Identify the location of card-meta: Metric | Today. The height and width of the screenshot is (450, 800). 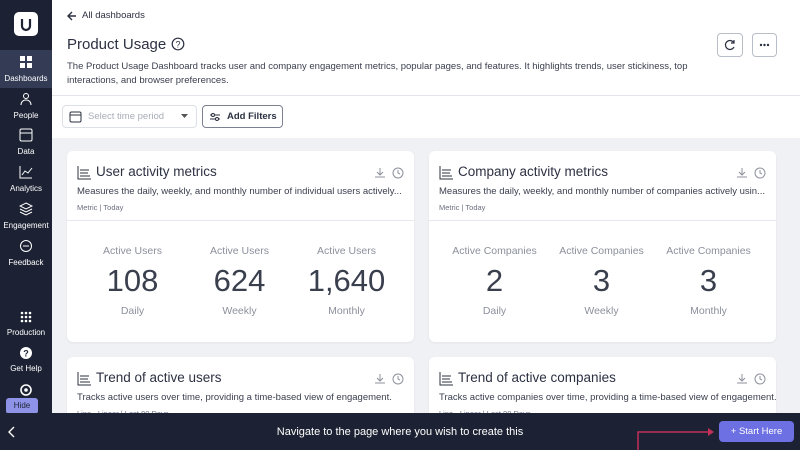
(462, 207).